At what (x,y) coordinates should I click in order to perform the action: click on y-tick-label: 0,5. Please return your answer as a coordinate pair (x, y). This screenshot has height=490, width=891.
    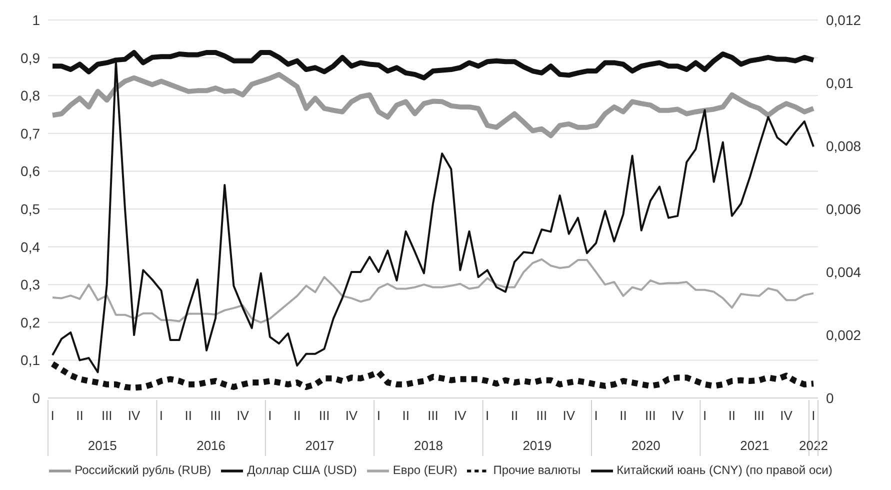
    Looking at the image, I should click on (30, 208).